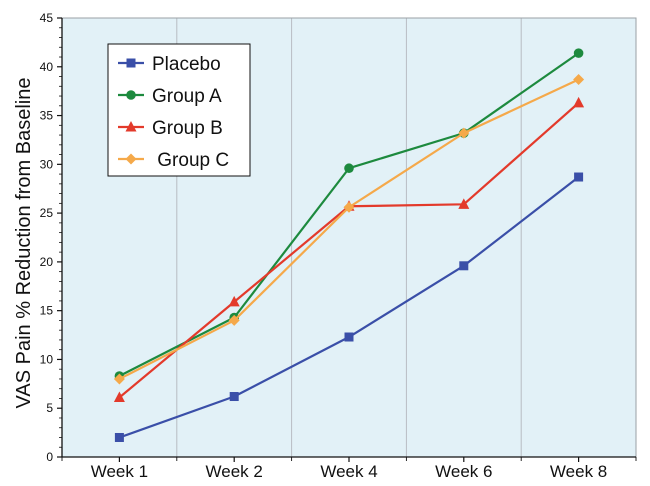 The width and height of the screenshot is (650, 486). I want to click on legend-item: Group A, so click(170, 96).